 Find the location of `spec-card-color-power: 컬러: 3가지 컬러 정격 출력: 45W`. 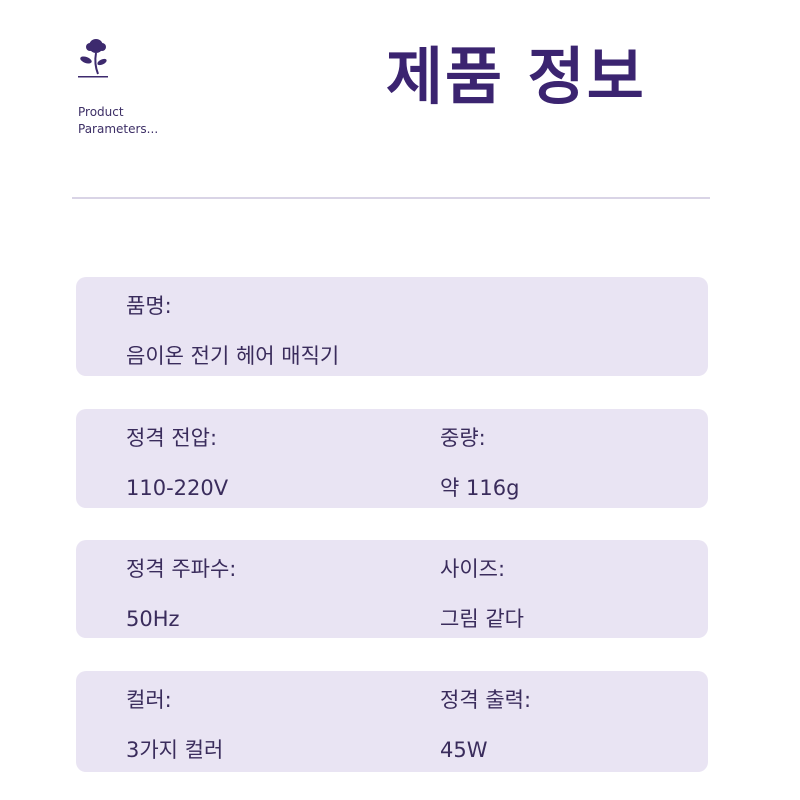

spec-card-color-power: 컬러: 3가지 컬러 정격 출력: 45W is located at coordinates (392, 721).